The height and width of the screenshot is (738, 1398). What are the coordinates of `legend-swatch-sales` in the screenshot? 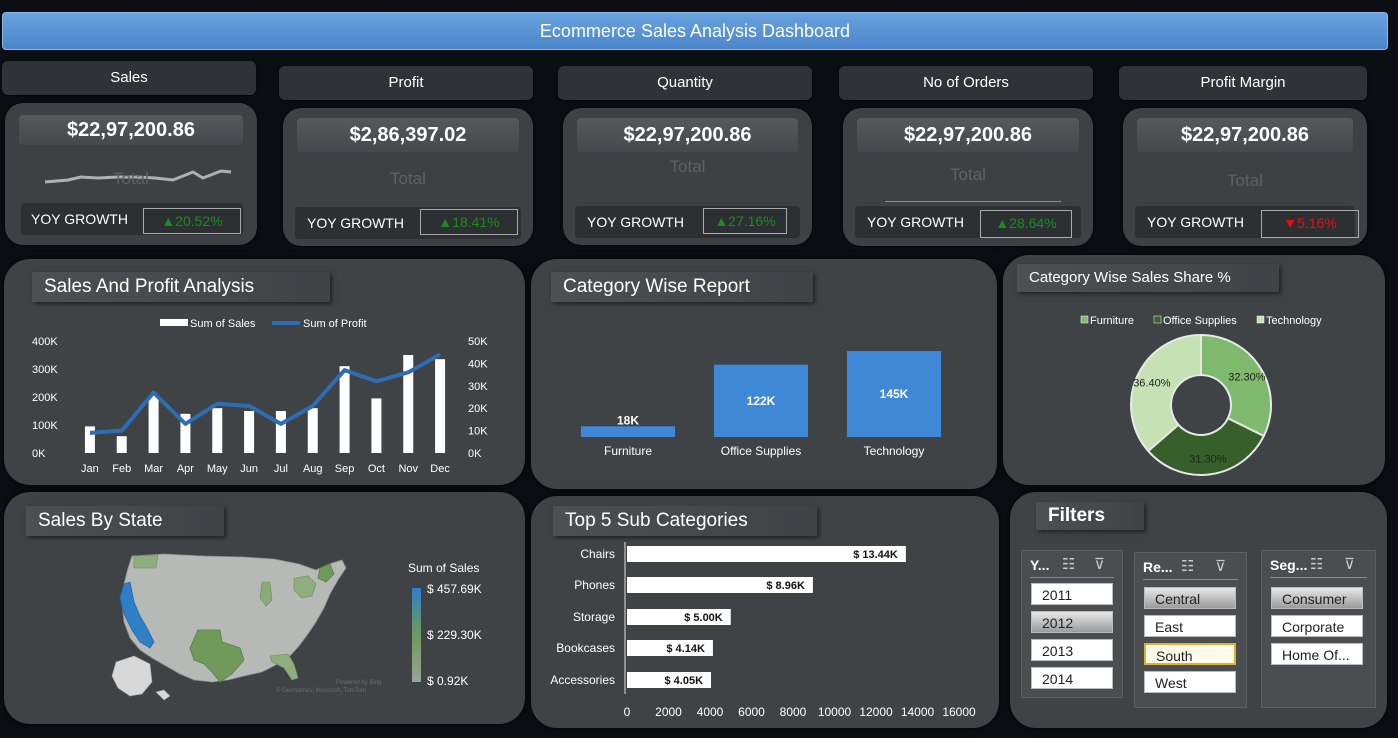 It's located at (174, 322).